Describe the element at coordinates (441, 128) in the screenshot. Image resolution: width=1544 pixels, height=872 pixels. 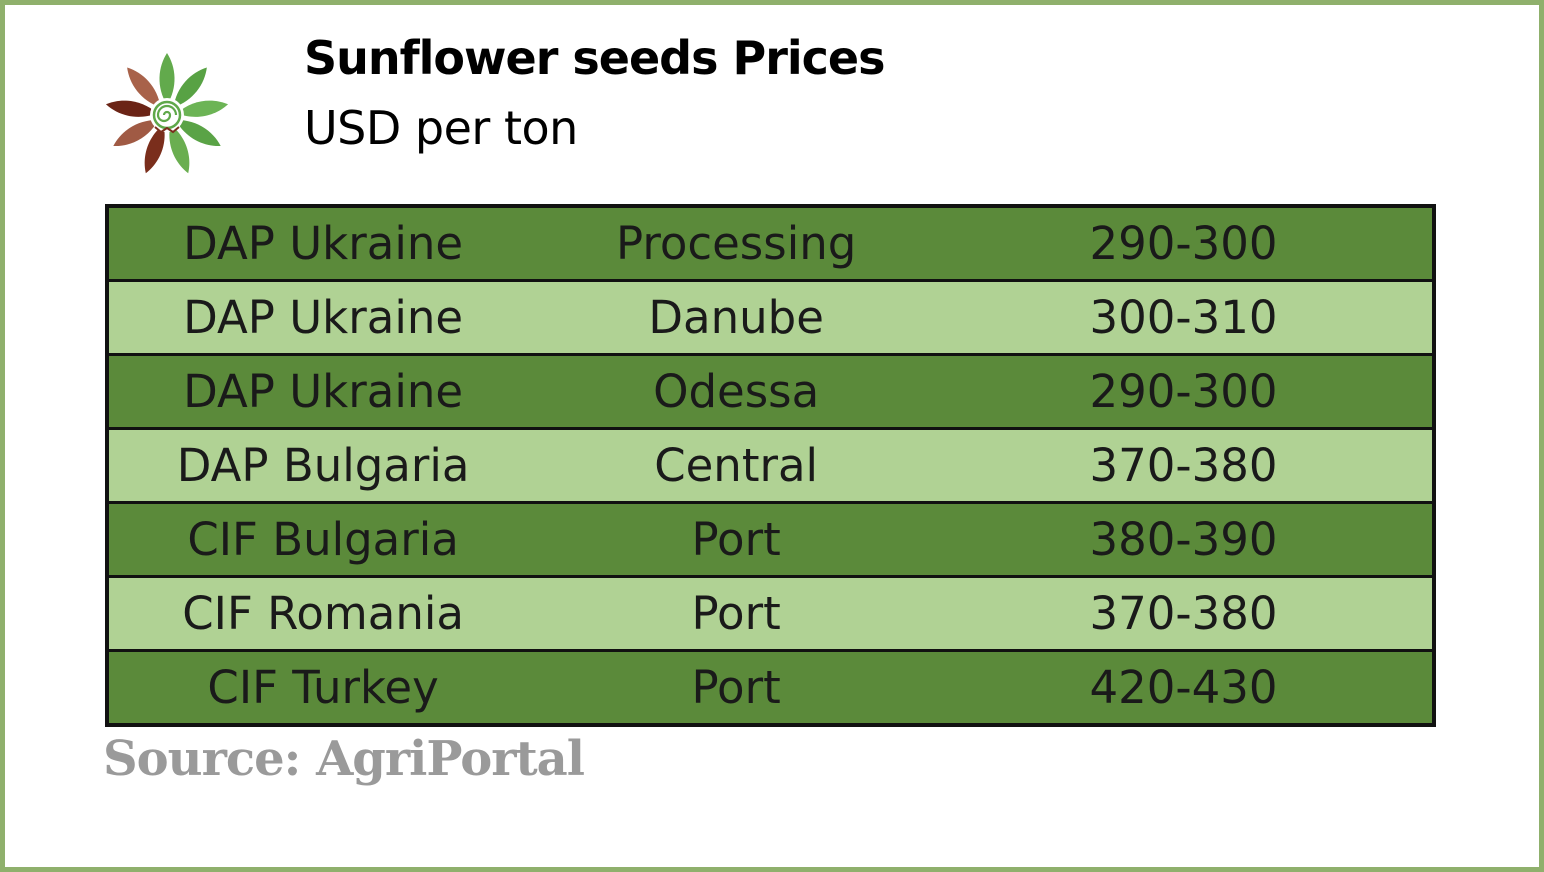
I see `page-subtitle: USD per ton` at that location.